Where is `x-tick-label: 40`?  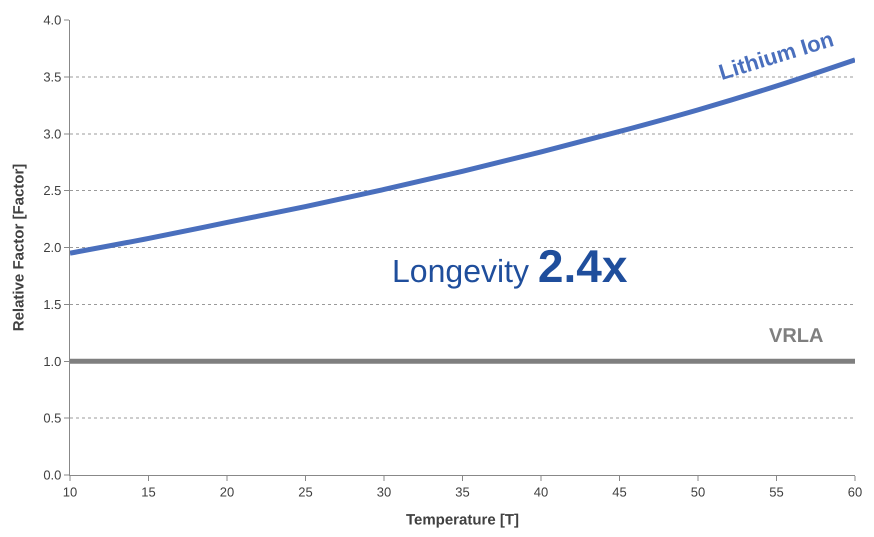 x-tick-label: 40 is located at coordinates (541, 492).